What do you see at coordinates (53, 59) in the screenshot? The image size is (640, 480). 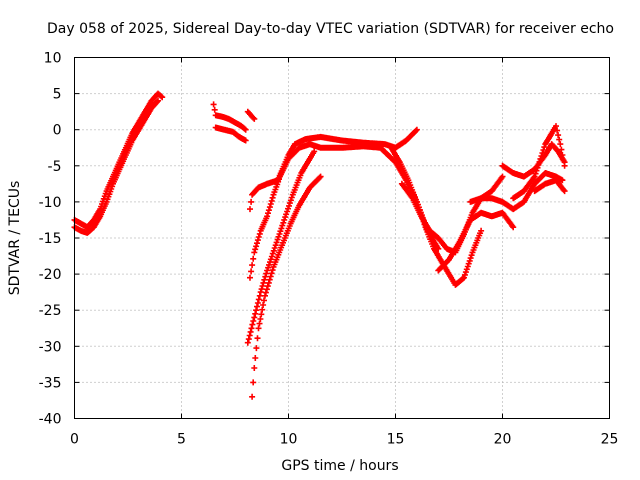 I see `y-tick-label: 10` at bounding box center [53, 59].